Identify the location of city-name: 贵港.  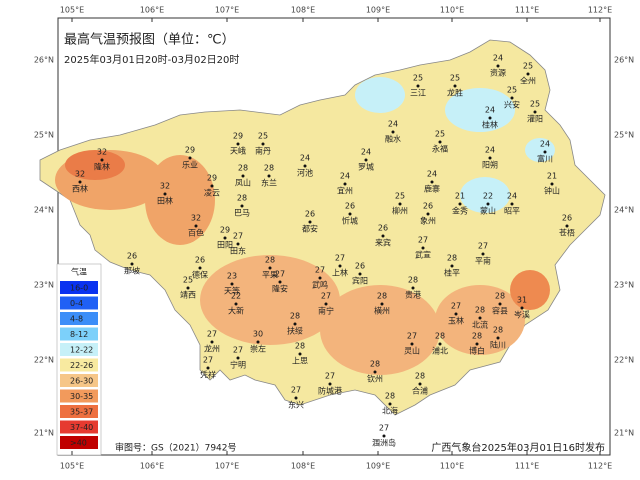
(413, 295).